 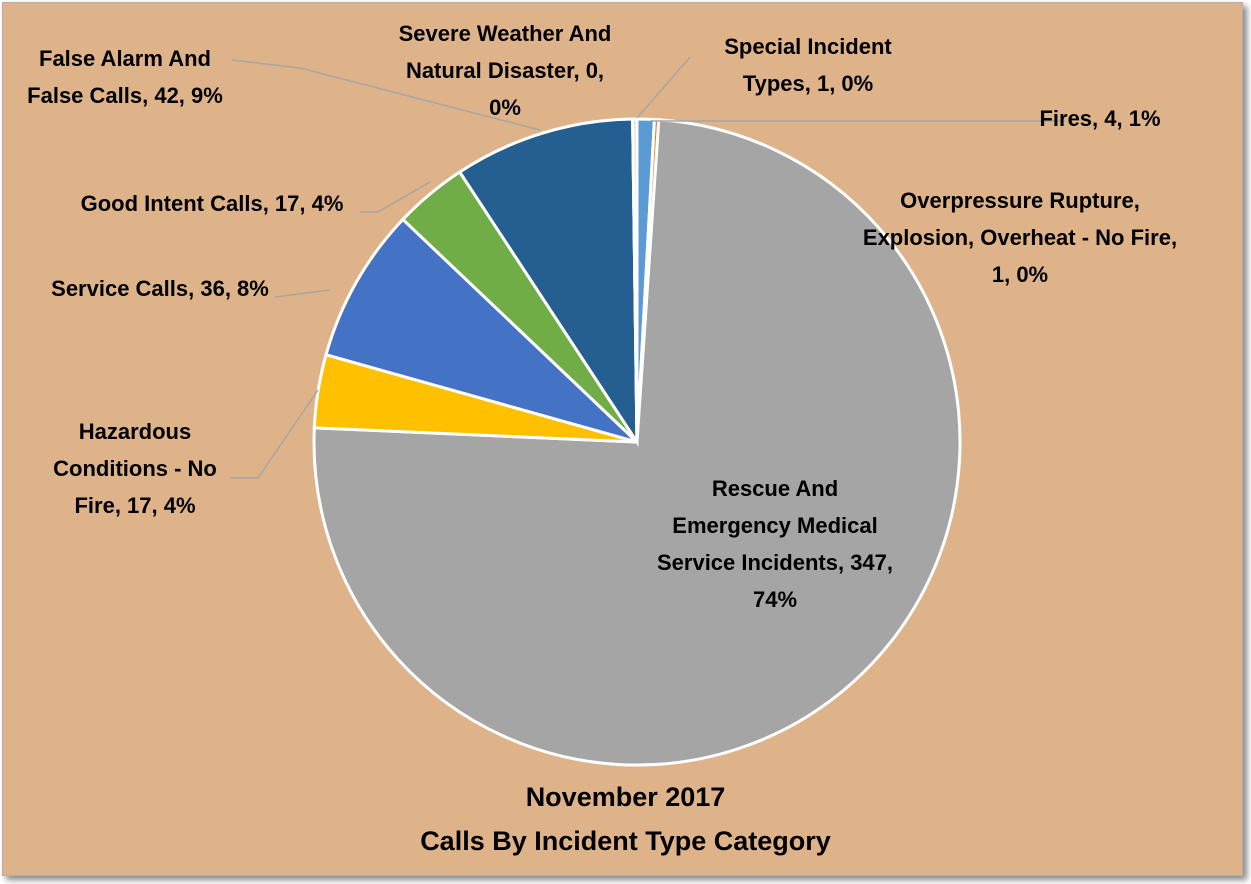 What do you see at coordinates (547, 89) in the screenshot?
I see `label-value: , 0, 0%` at bounding box center [547, 89].